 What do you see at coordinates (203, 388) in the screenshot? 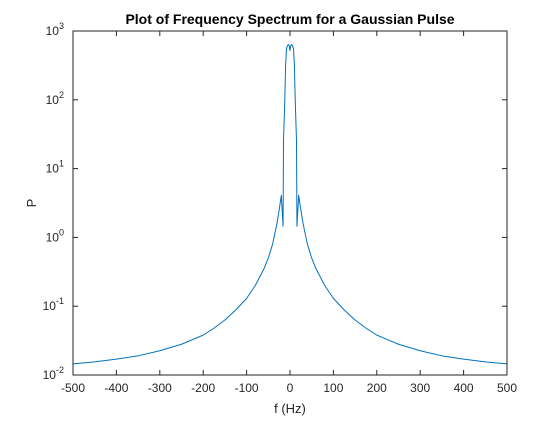
I see `x-tick-label-3: -200` at bounding box center [203, 388].